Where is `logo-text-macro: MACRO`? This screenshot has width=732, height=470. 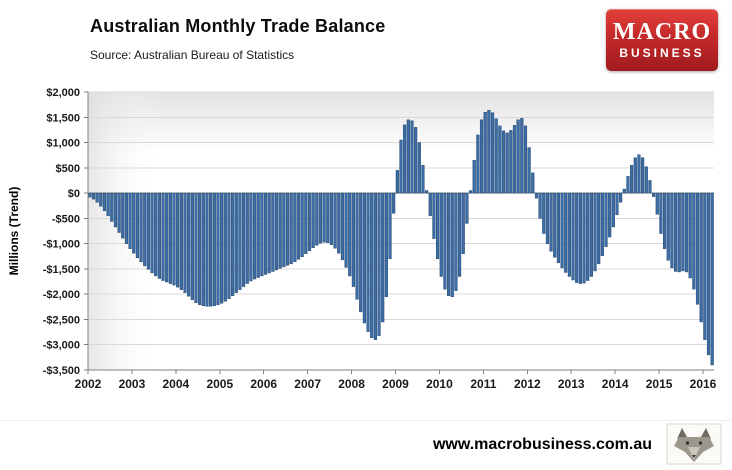
logo-text-macro: MACRO is located at coordinates (662, 31).